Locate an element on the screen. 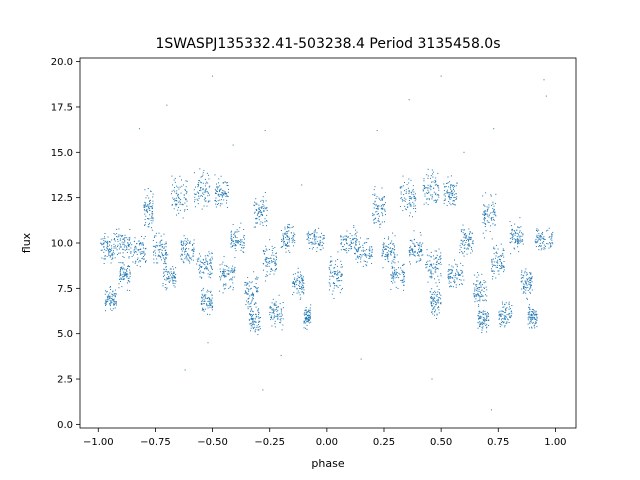  y-tick-label: 5.0 is located at coordinates (65, 334).